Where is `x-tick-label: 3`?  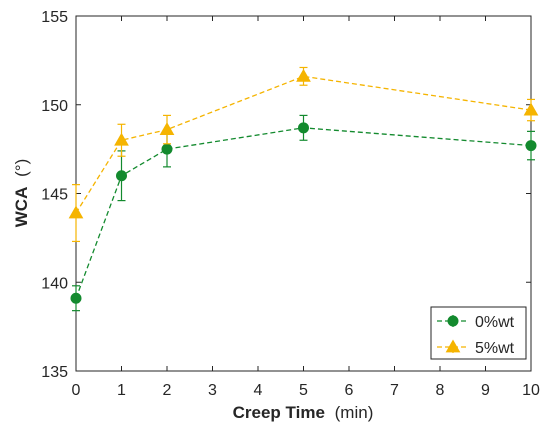 x-tick-label: 3 is located at coordinates (212, 390).